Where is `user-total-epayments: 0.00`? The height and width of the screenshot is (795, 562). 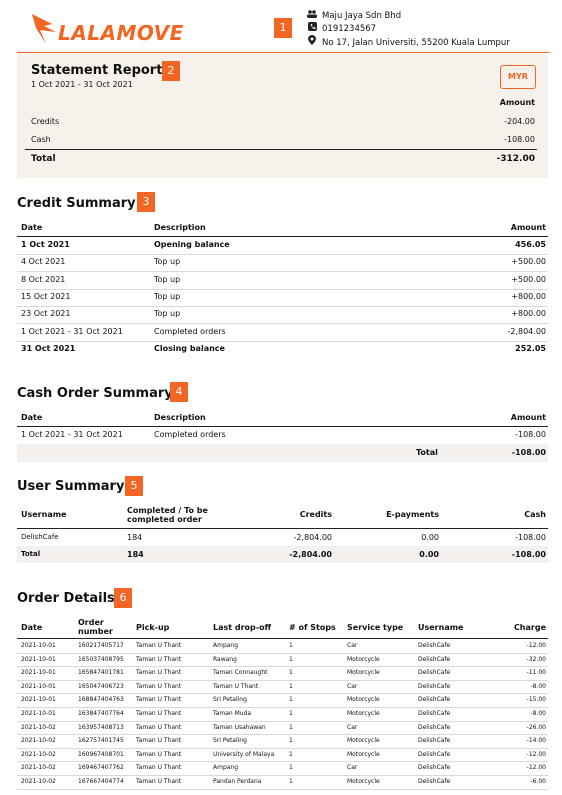
user-total-epayments: 0.00 is located at coordinates (429, 554).